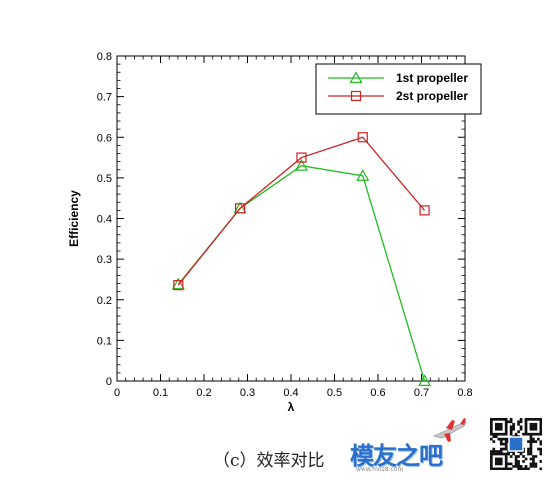 The width and height of the screenshot is (550, 480). What do you see at coordinates (109, 382) in the screenshot?
I see `y-tick-label: 0` at bounding box center [109, 382].